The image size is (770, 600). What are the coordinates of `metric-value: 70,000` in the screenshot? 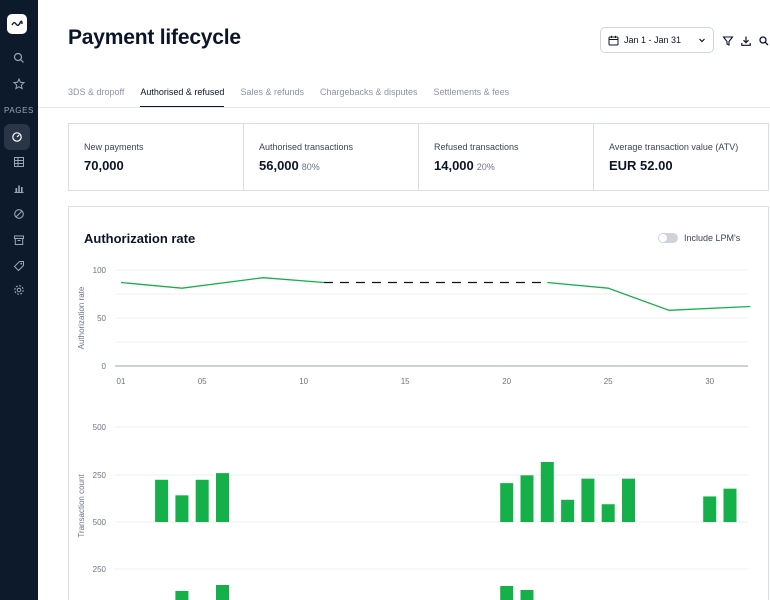 It's located at (104, 165).